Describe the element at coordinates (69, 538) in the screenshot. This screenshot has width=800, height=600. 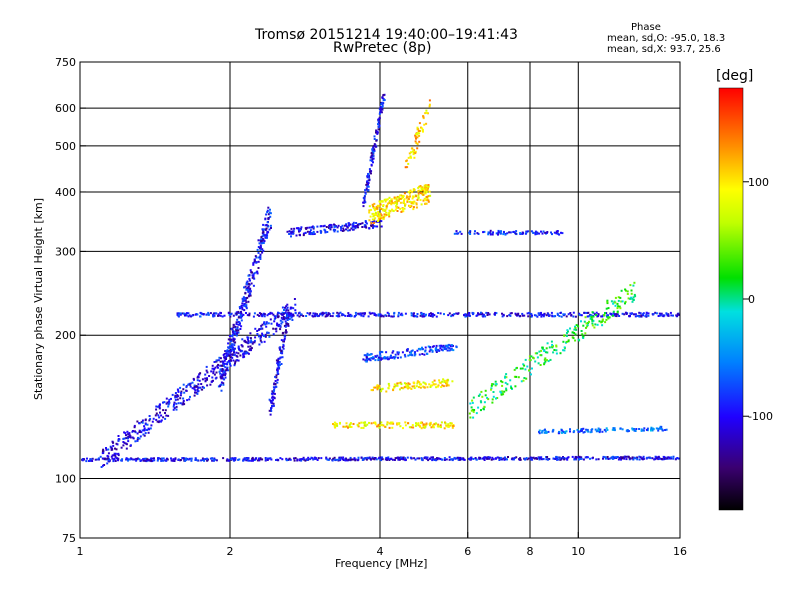
I see `y-tick-label: 75` at that location.